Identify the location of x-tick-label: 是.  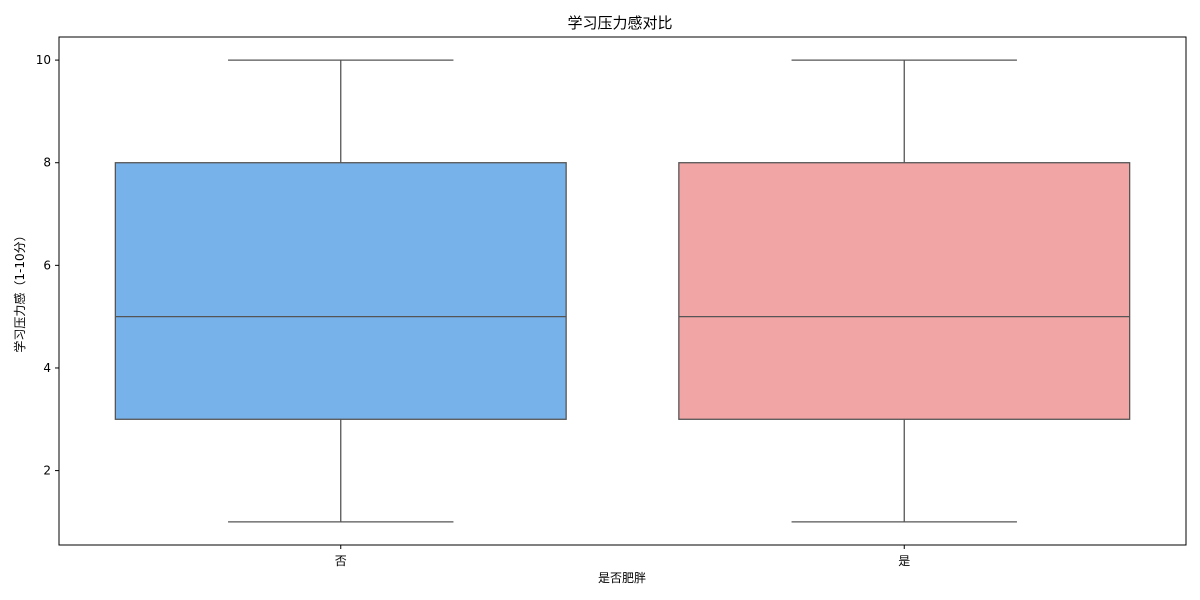
(904, 561).